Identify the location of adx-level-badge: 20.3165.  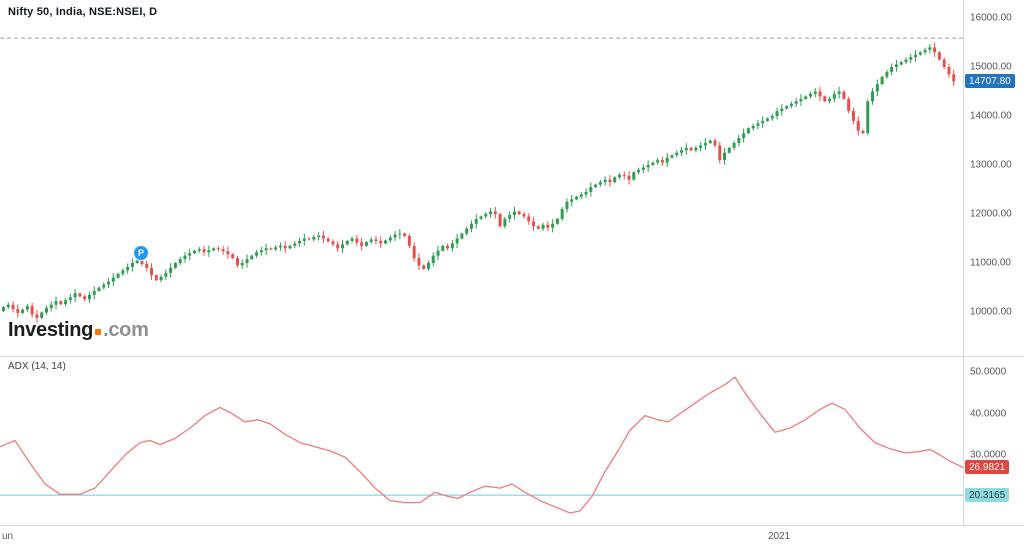
(987, 495).